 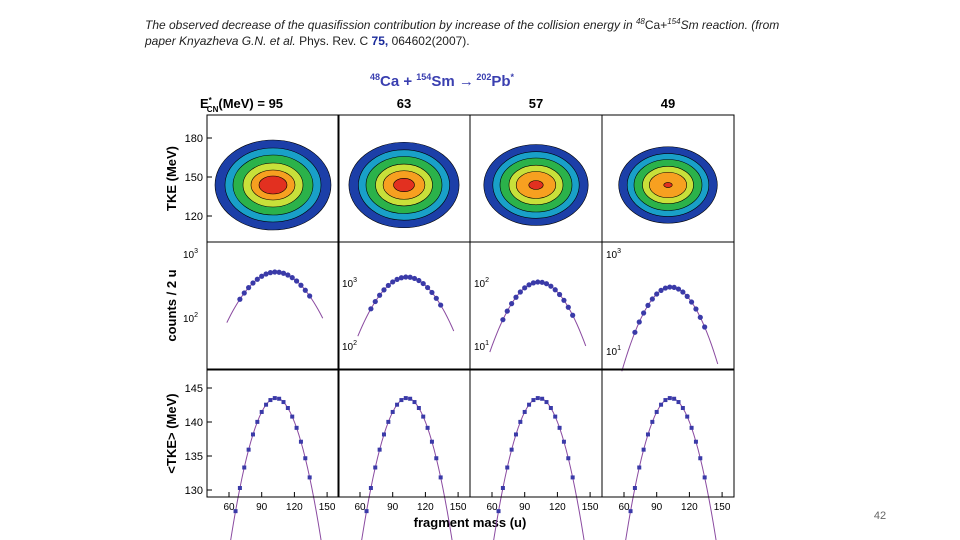 I want to click on y-tick-label: 130, so click(x=194, y=491).